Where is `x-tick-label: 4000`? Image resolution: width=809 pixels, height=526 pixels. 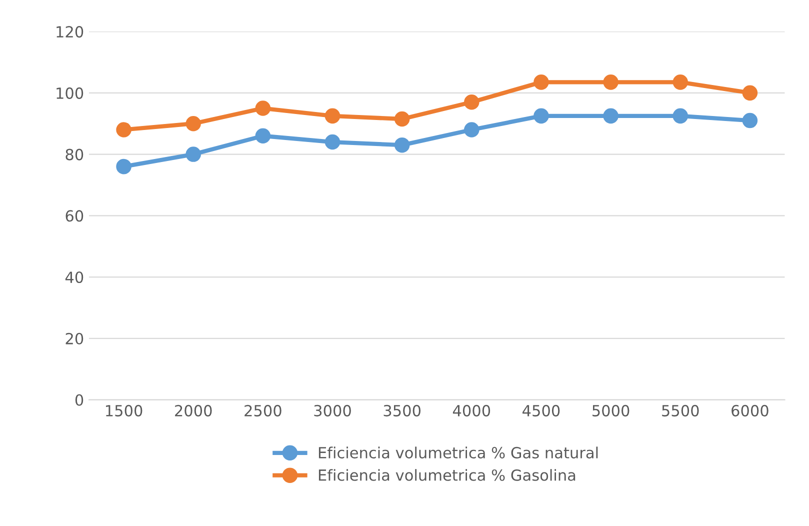 x-tick-label: 4000 is located at coordinates (471, 410).